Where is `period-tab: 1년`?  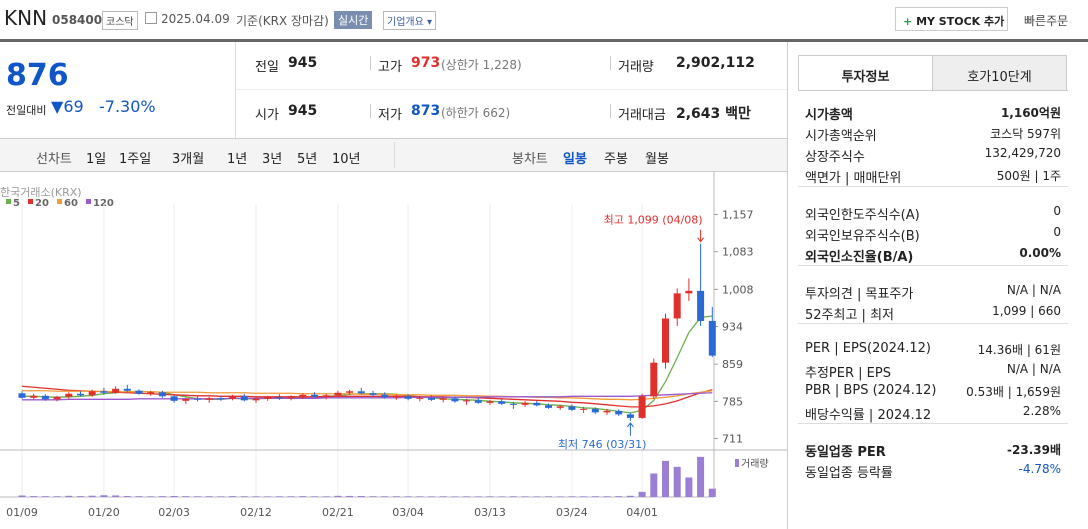 period-tab: 1년 is located at coordinates (237, 159).